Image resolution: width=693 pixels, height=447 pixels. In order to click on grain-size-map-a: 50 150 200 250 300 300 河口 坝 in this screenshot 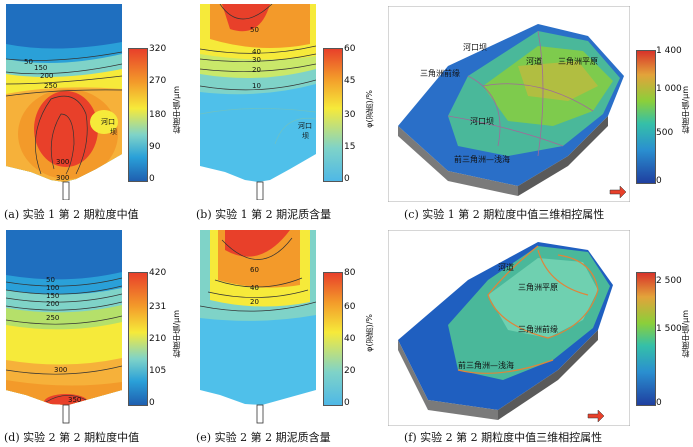, I will do `click(64, 102)`.